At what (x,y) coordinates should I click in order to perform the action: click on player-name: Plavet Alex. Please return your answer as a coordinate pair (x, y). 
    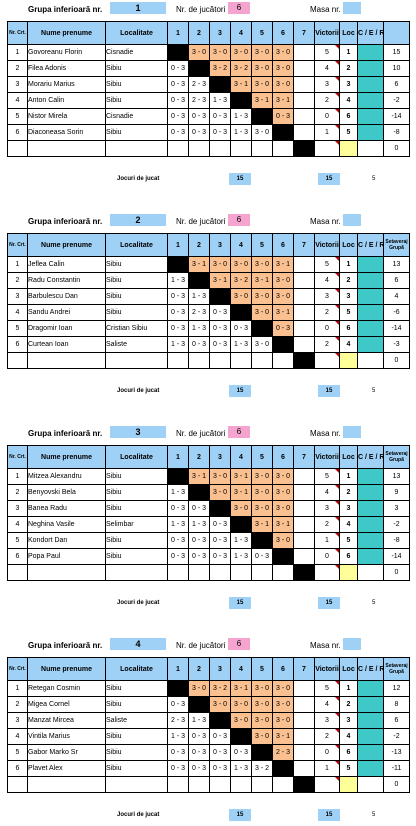
    Looking at the image, I should click on (66, 768).